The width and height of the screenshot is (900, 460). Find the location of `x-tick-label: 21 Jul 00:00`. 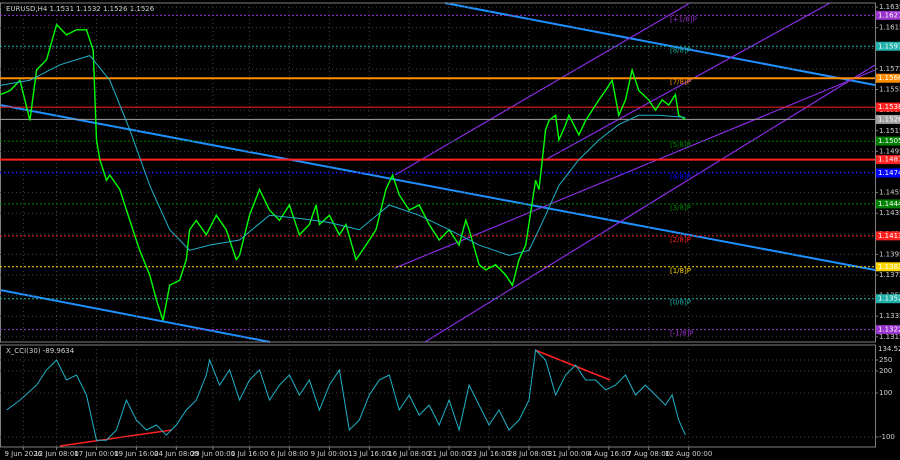

x-tick-label: 21 Jul 00:00 is located at coordinates (449, 454).